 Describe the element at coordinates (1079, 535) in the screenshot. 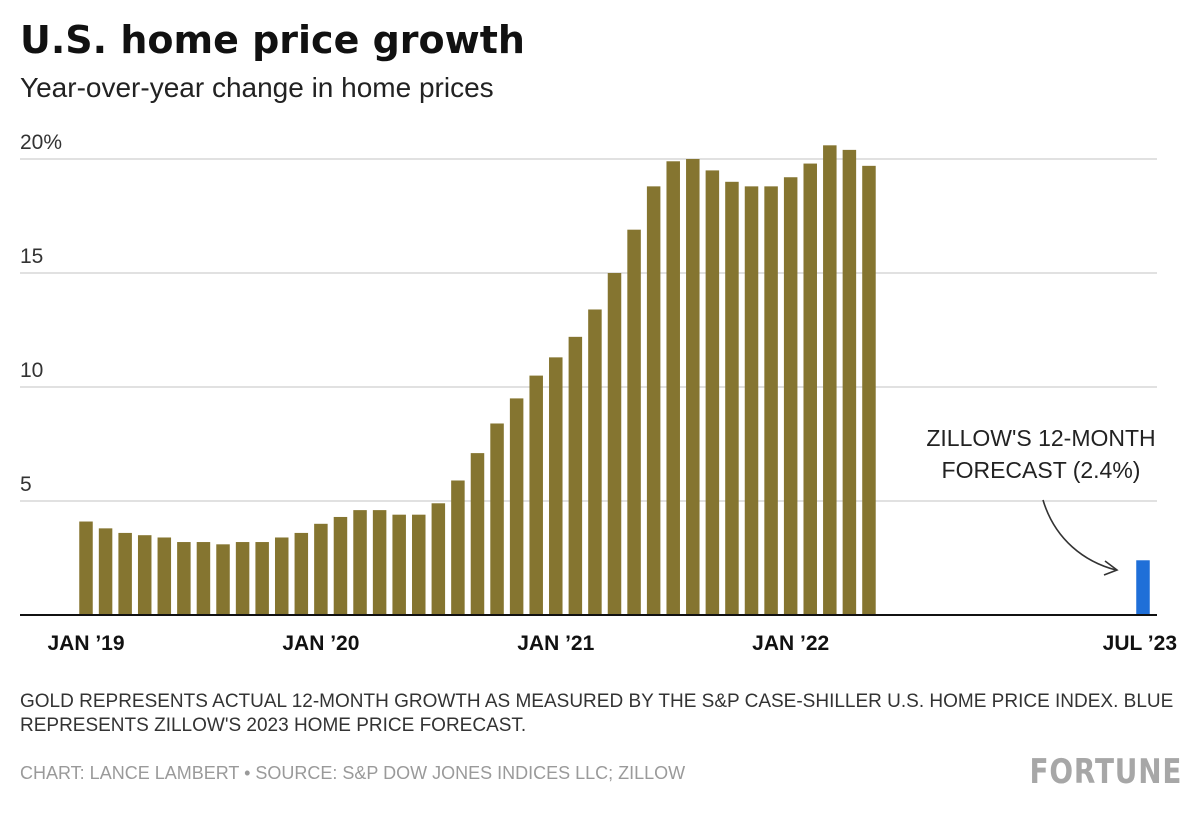

I see `annotation-arrow` at that location.